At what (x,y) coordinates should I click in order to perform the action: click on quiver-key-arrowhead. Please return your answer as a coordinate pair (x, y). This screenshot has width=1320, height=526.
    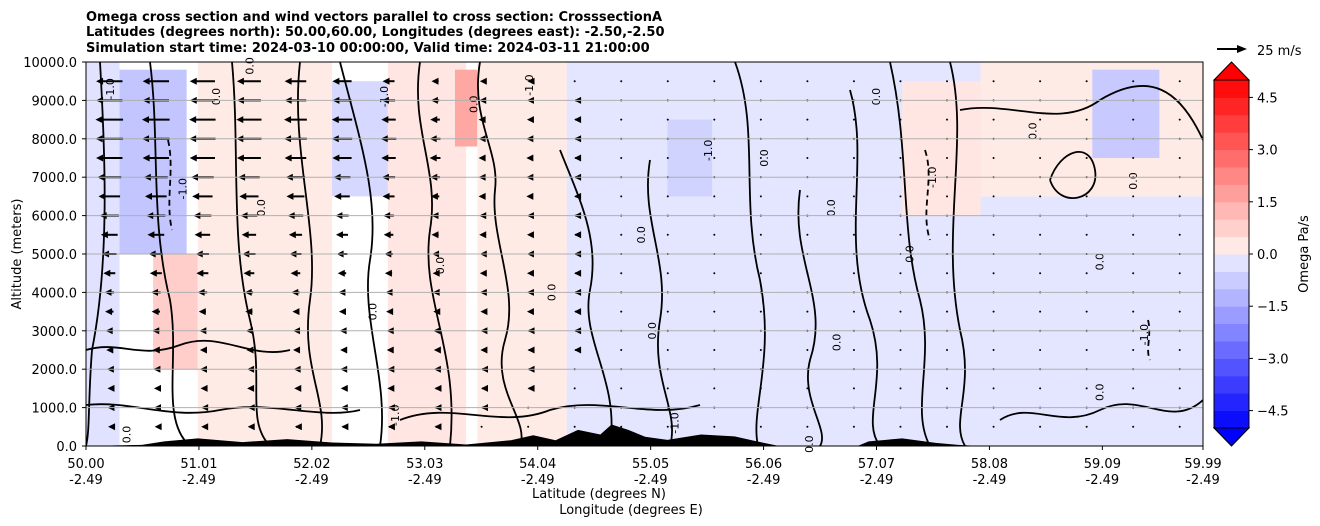
    Looking at the image, I should click on (1242, 49).